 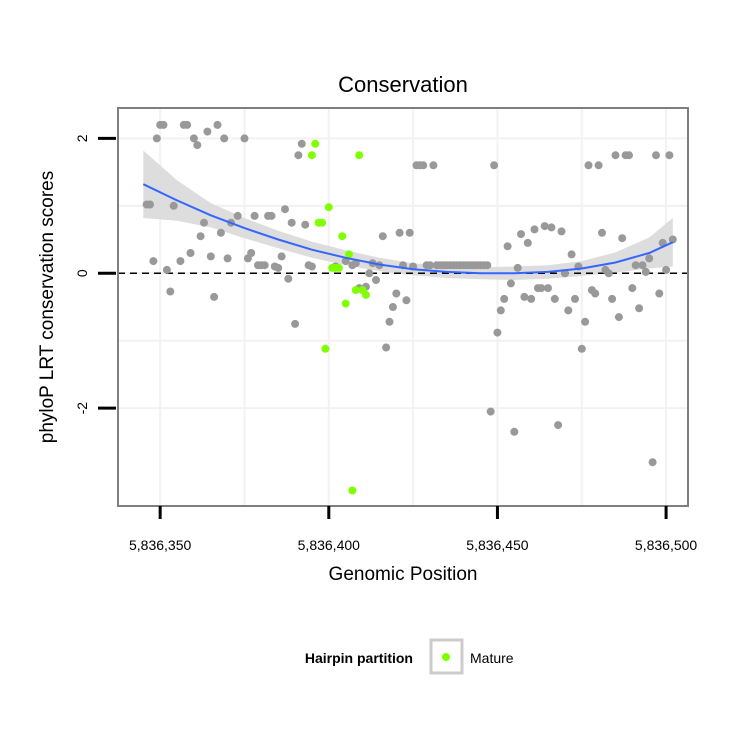 What do you see at coordinates (403, 84) in the screenshot?
I see `chart-title: Conservation` at bounding box center [403, 84].